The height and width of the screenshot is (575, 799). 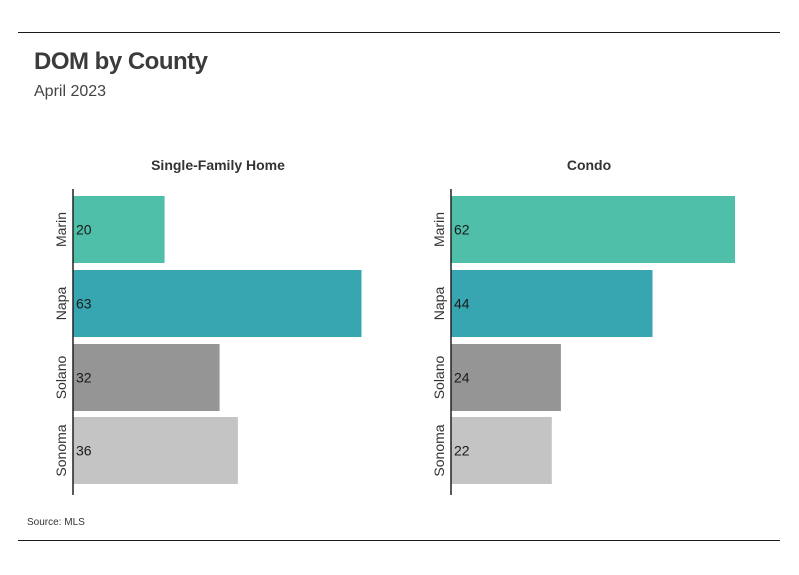 I want to click on value-label-solano: 32, so click(x=84, y=378).